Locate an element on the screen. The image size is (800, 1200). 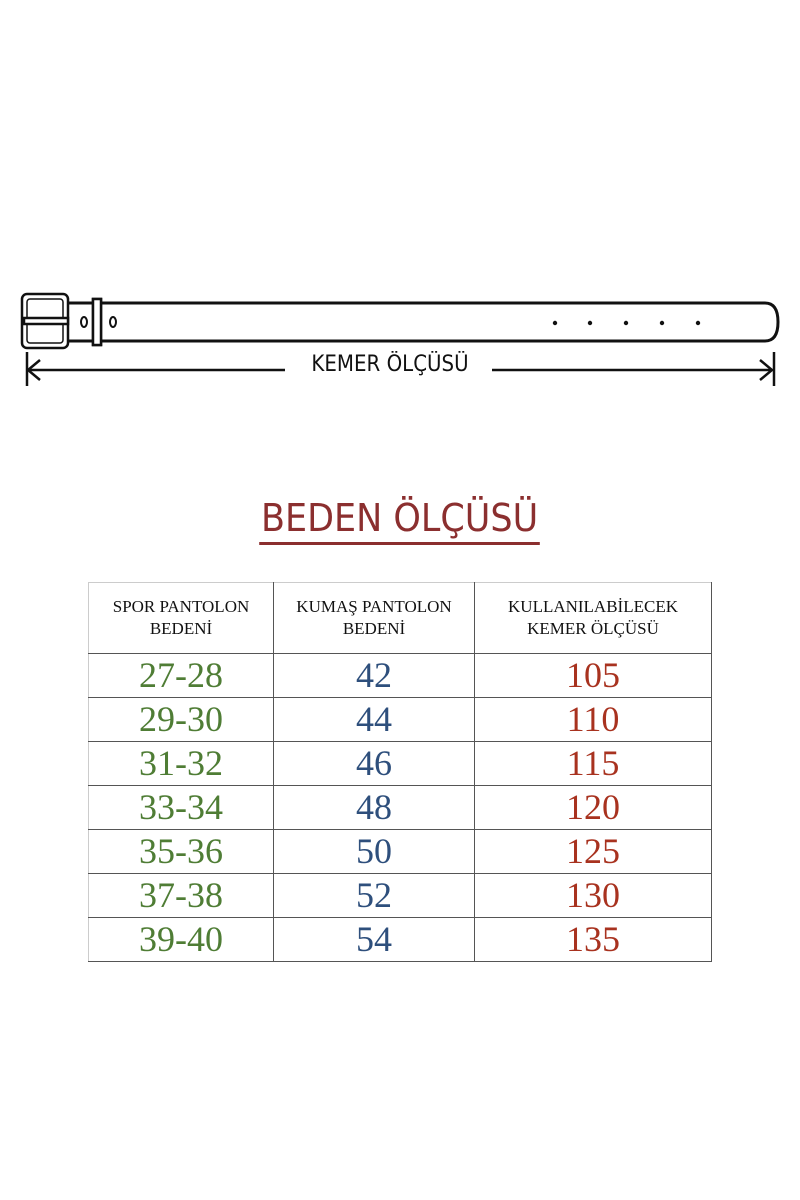
kumas-size-cell: 42 is located at coordinates (374, 675).